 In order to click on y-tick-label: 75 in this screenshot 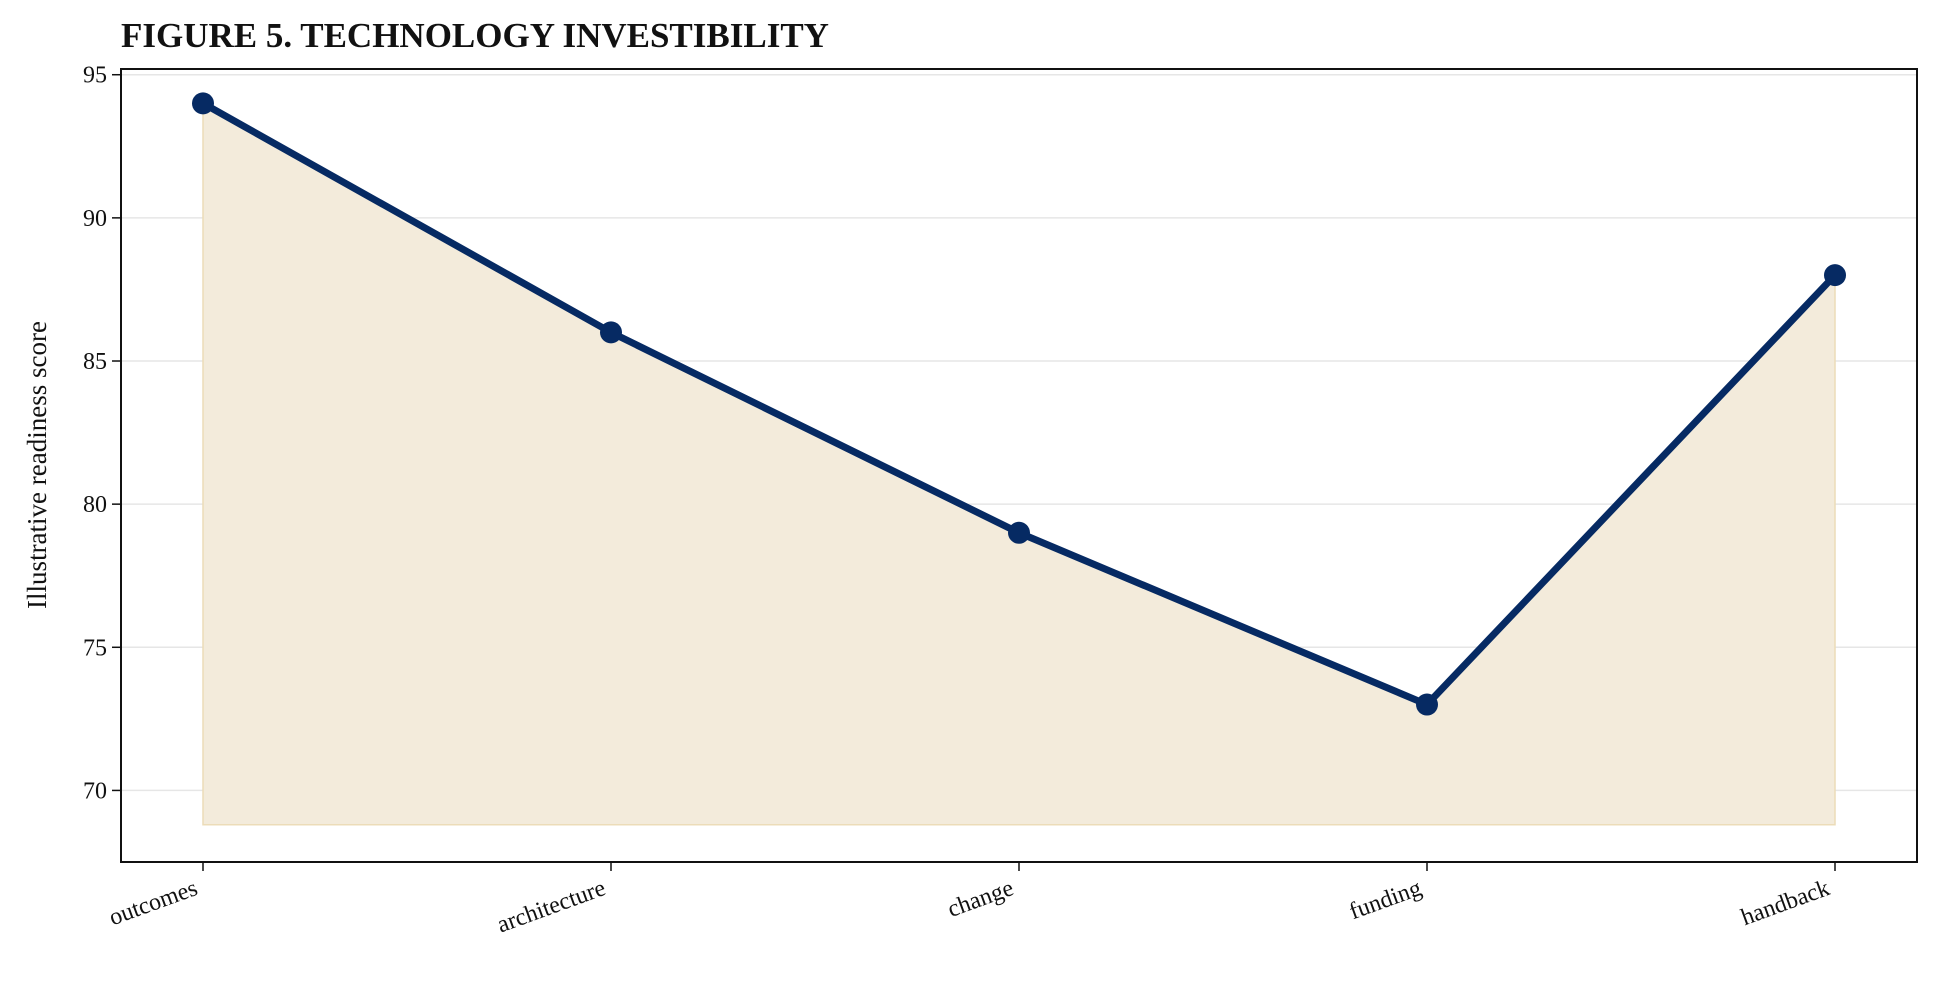, I will do `click(95, 648)`.